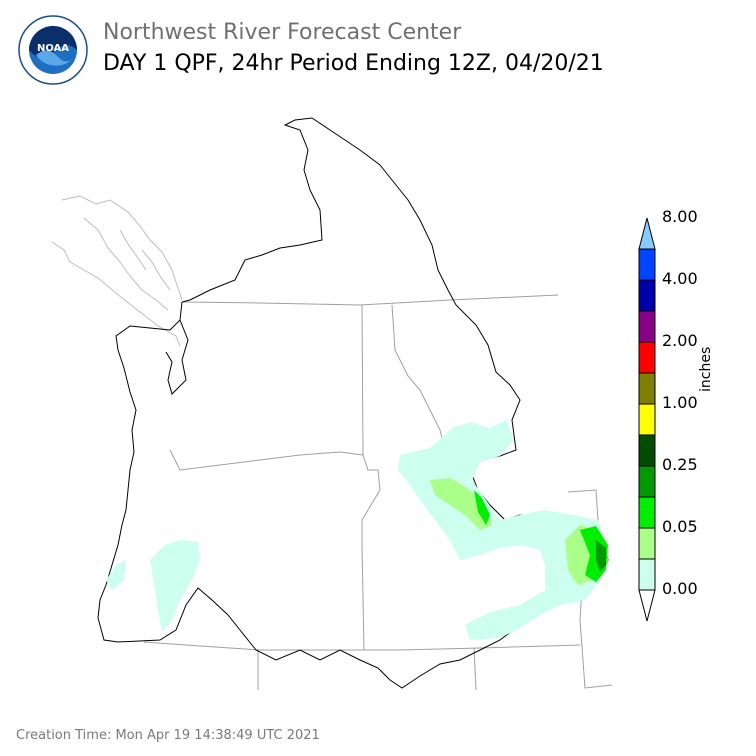  Describe the element at coordinates (282, 32) in the screenshot. I see `agency-title: Northwest River Forecast Center` at that location.